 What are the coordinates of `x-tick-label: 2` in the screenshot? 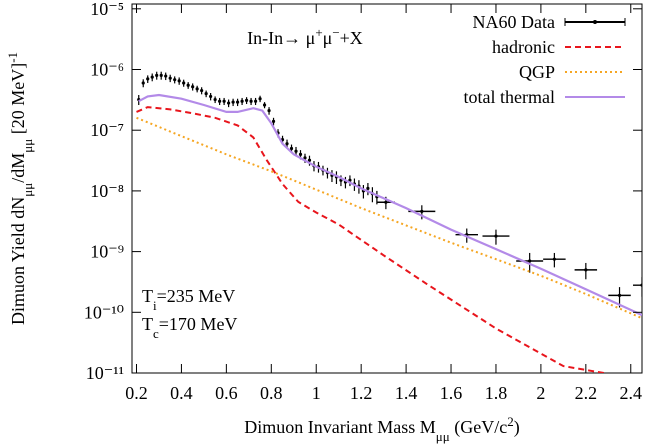 It's located at (540, 393).